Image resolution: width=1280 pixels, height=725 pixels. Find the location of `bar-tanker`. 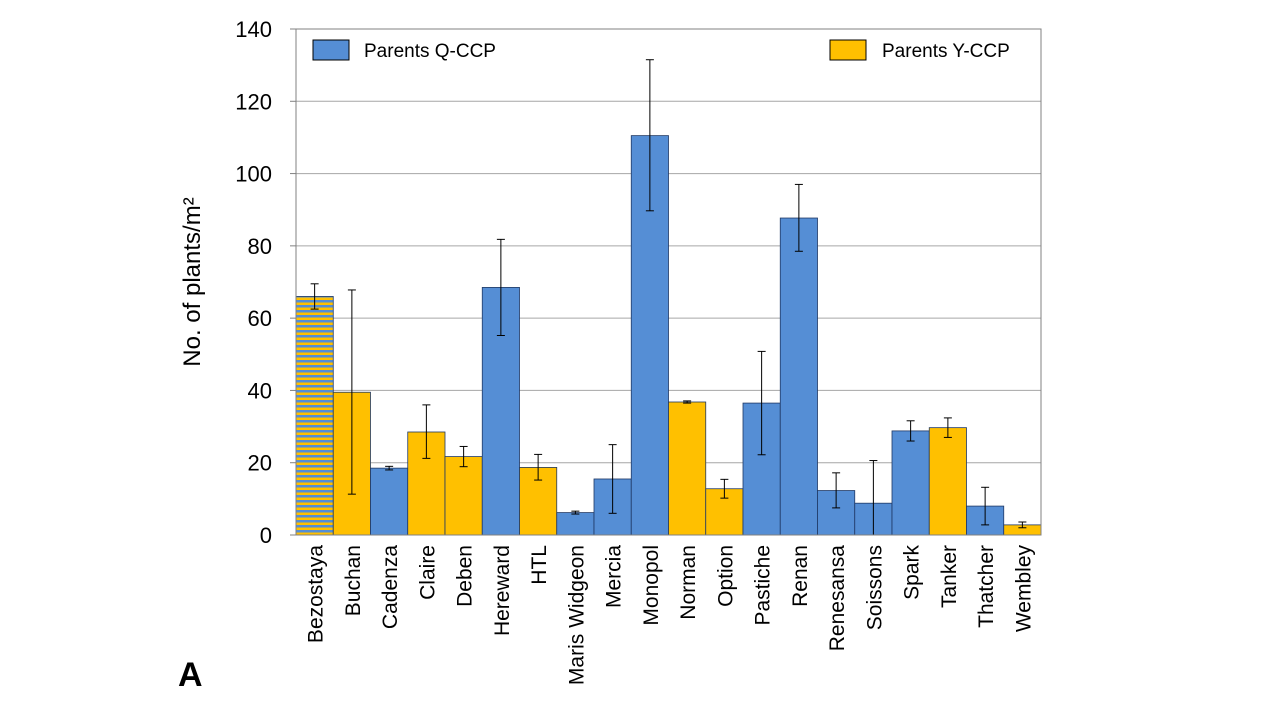

bar-tanker is located at coordinates (947, 481).